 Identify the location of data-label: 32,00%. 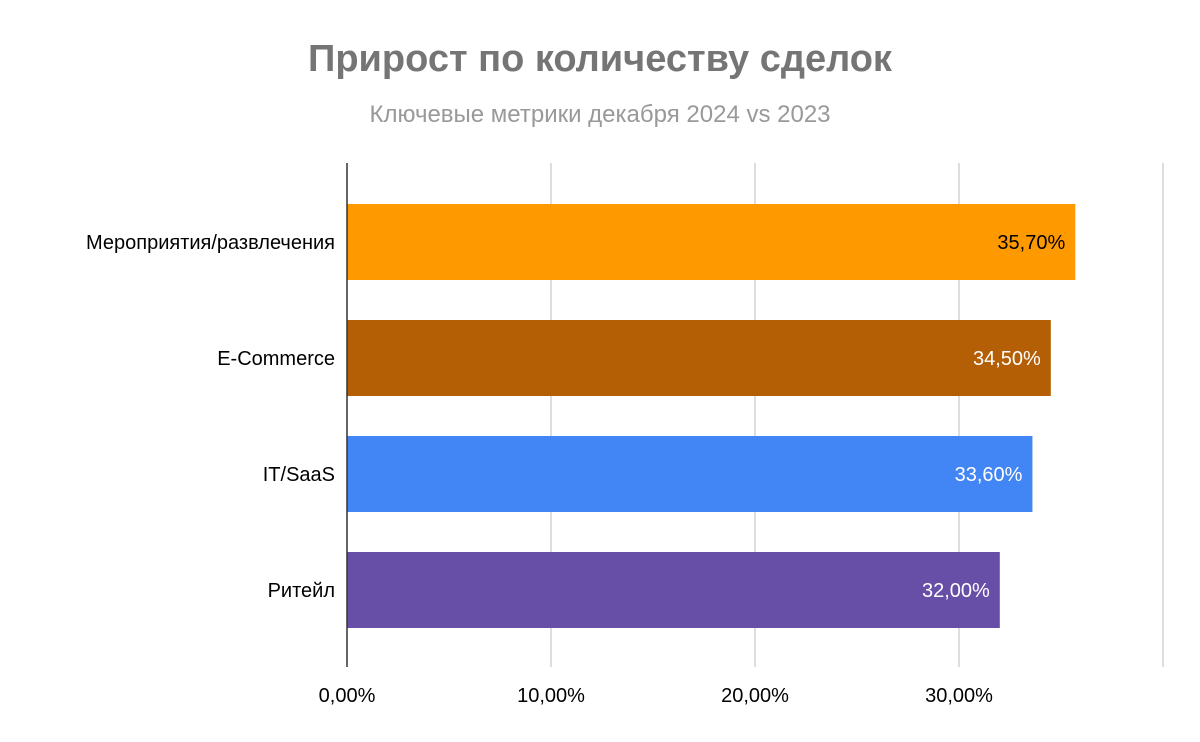
(956, 591).